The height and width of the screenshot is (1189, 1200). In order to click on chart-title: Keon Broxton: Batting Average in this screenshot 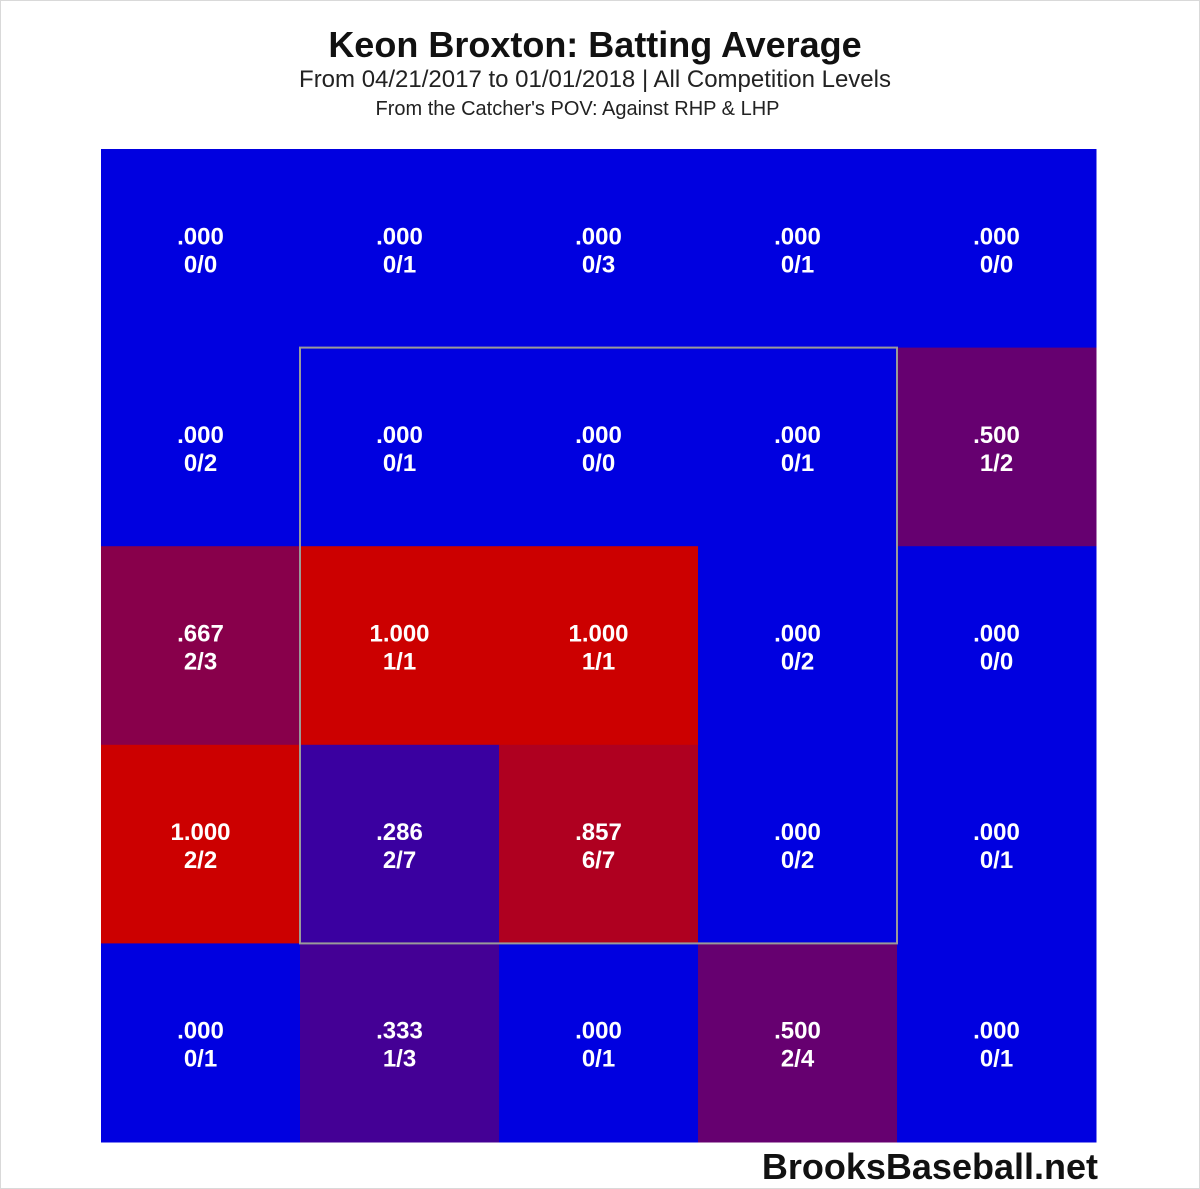, I will do `click(595, 44)`.